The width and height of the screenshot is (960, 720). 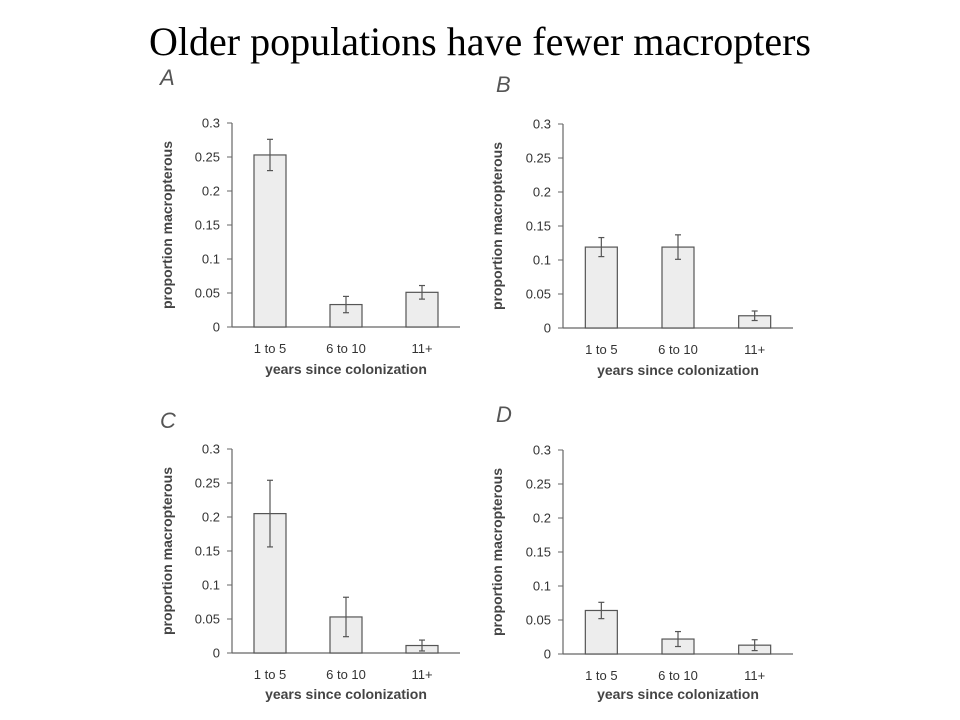 I want to click on panel-d-y-tick-label: 0.25, so click(x=538, y=484).